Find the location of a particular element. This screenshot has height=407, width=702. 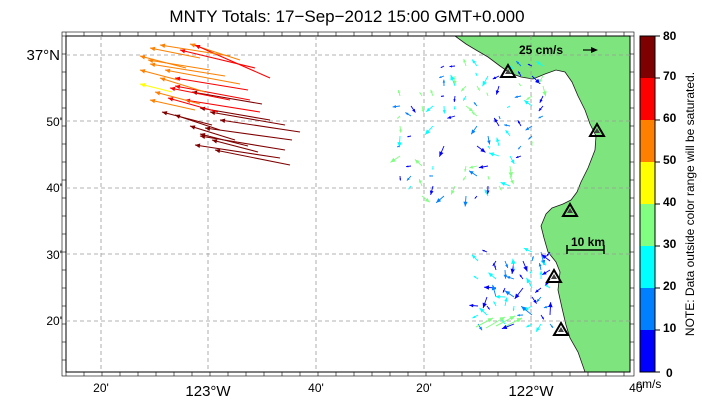

colorbar-tick-label: 20 is located at coordinates (670, 286).